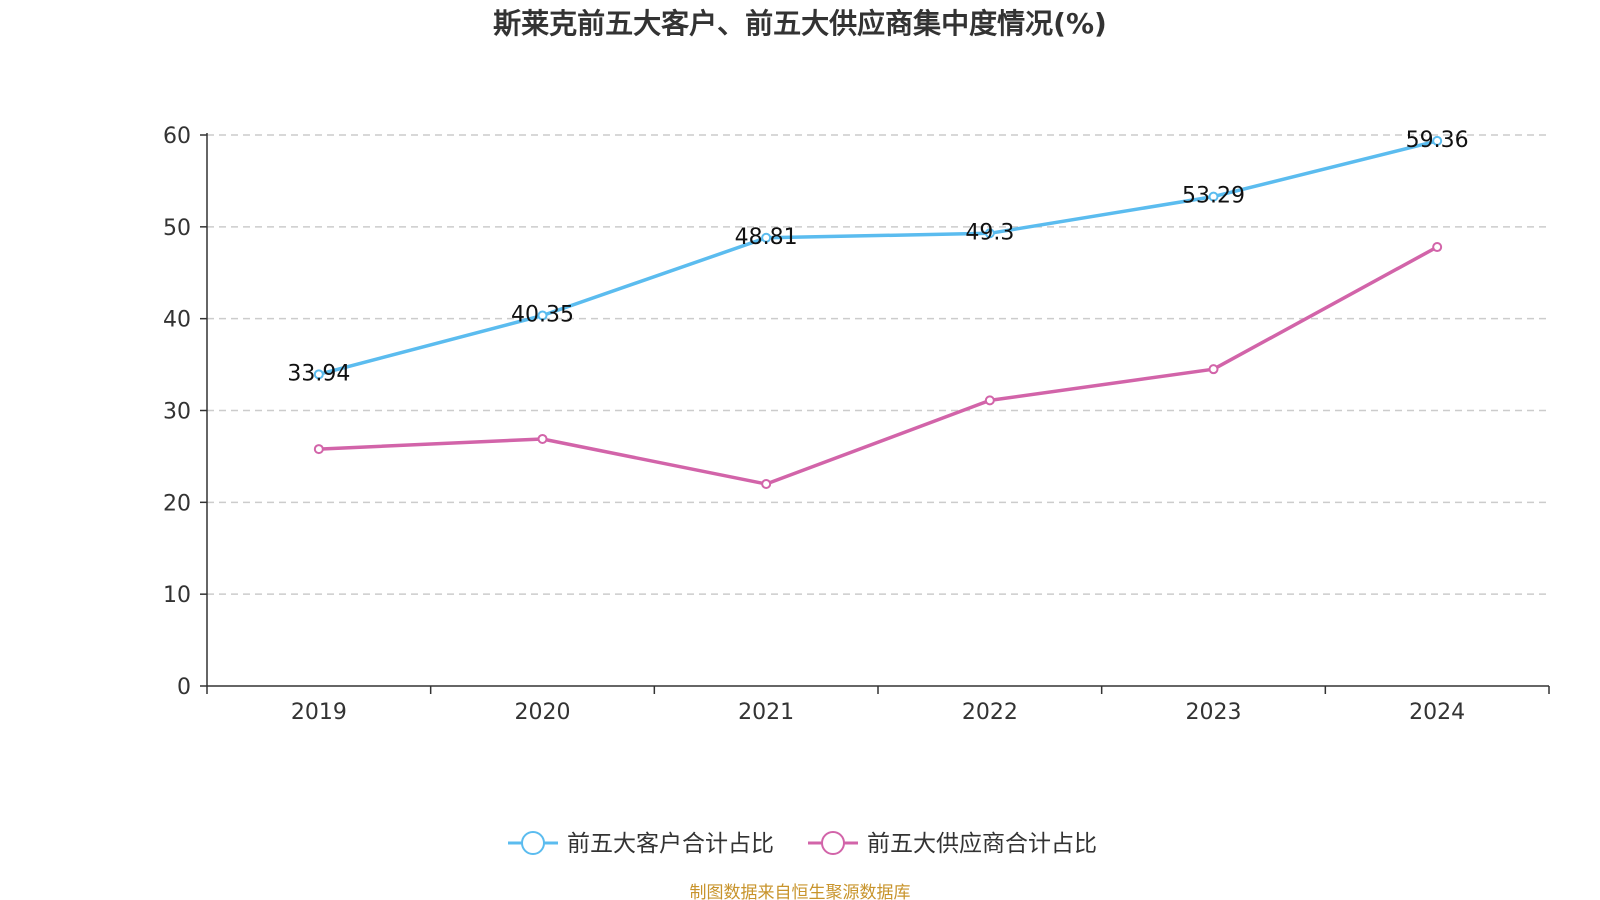 This screenshot has height=900, width=1600. Describe the element at coordinates (1437, 712) in the screenshot. I see `x-tick-label: 2024` at that location.